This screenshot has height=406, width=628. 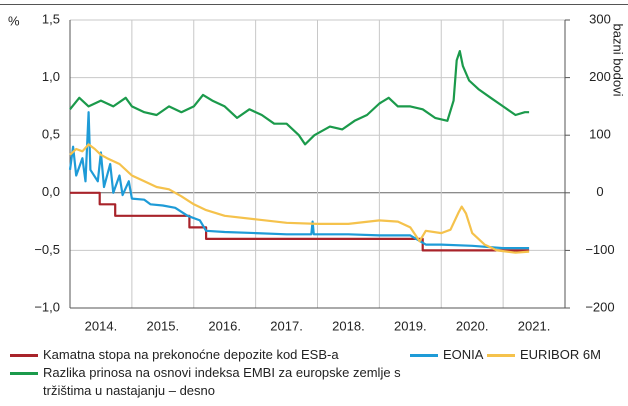 I want to click on y2-tick-label: 200, so click(x=600, y=76).